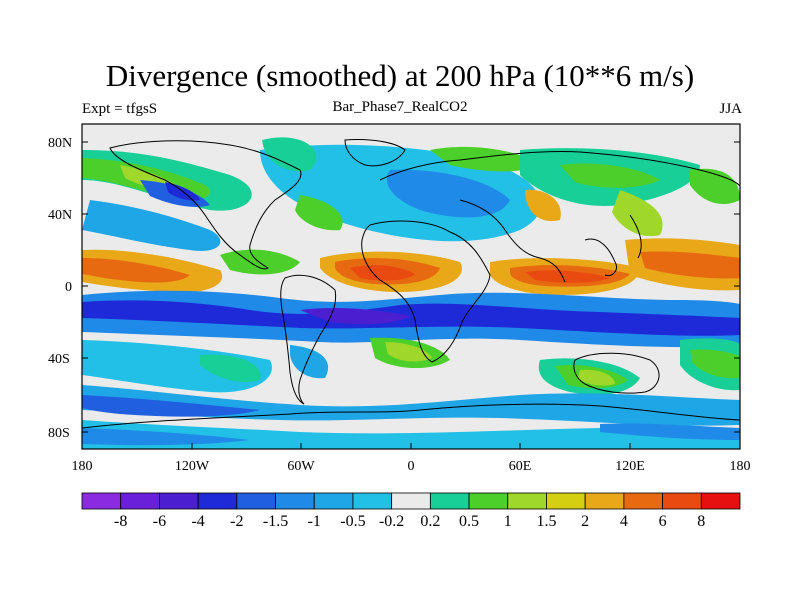 This screenshot has height=600, width=800. Describe the element at coordinates (585, 521) in the screenshot. I see `colorbar-label: 2` at that location.